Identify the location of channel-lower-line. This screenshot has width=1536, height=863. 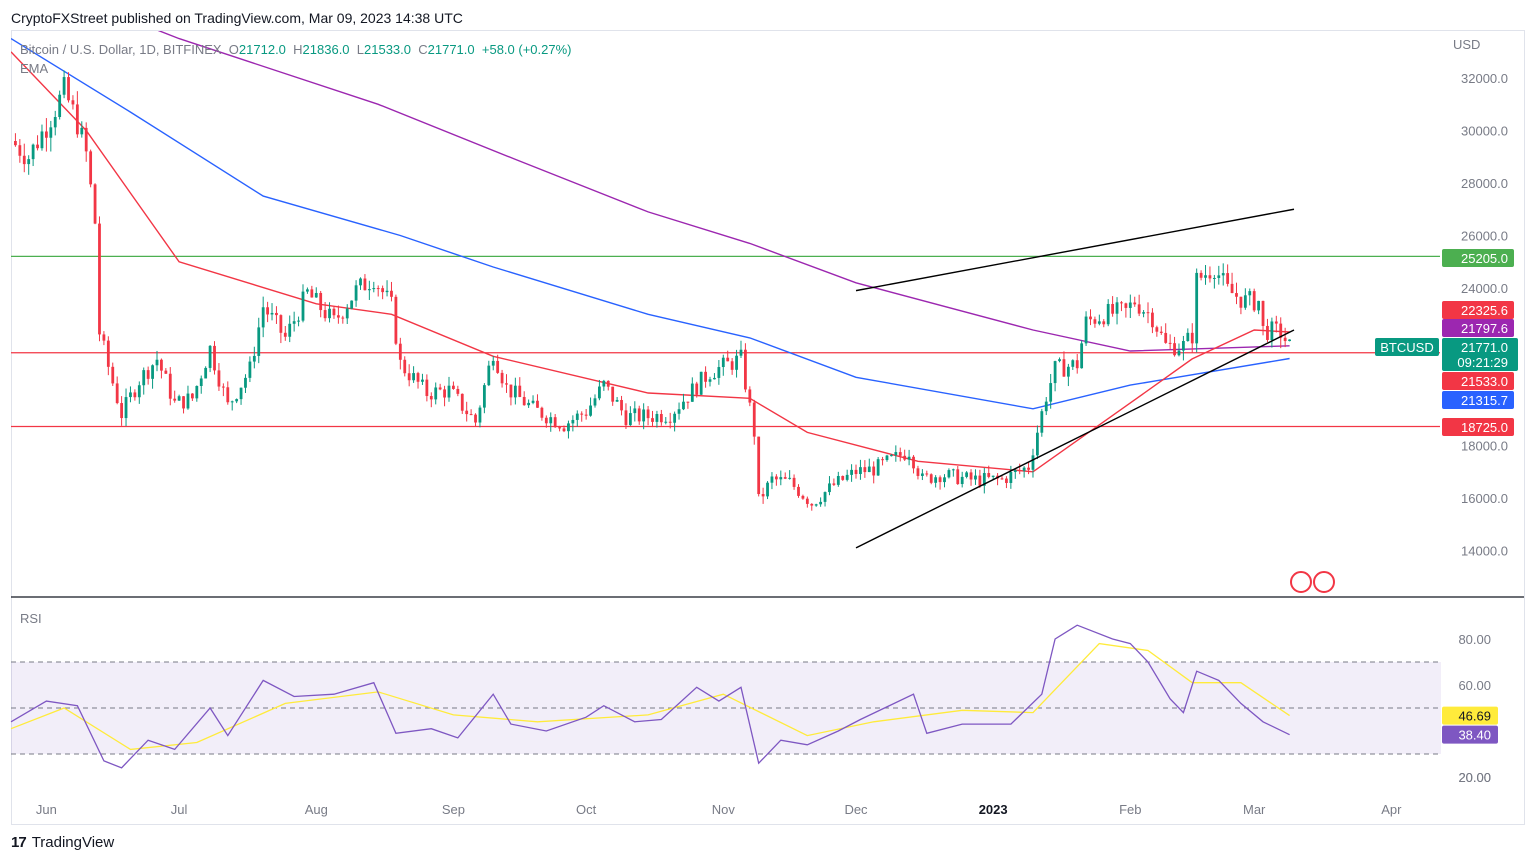
(1075, 439).